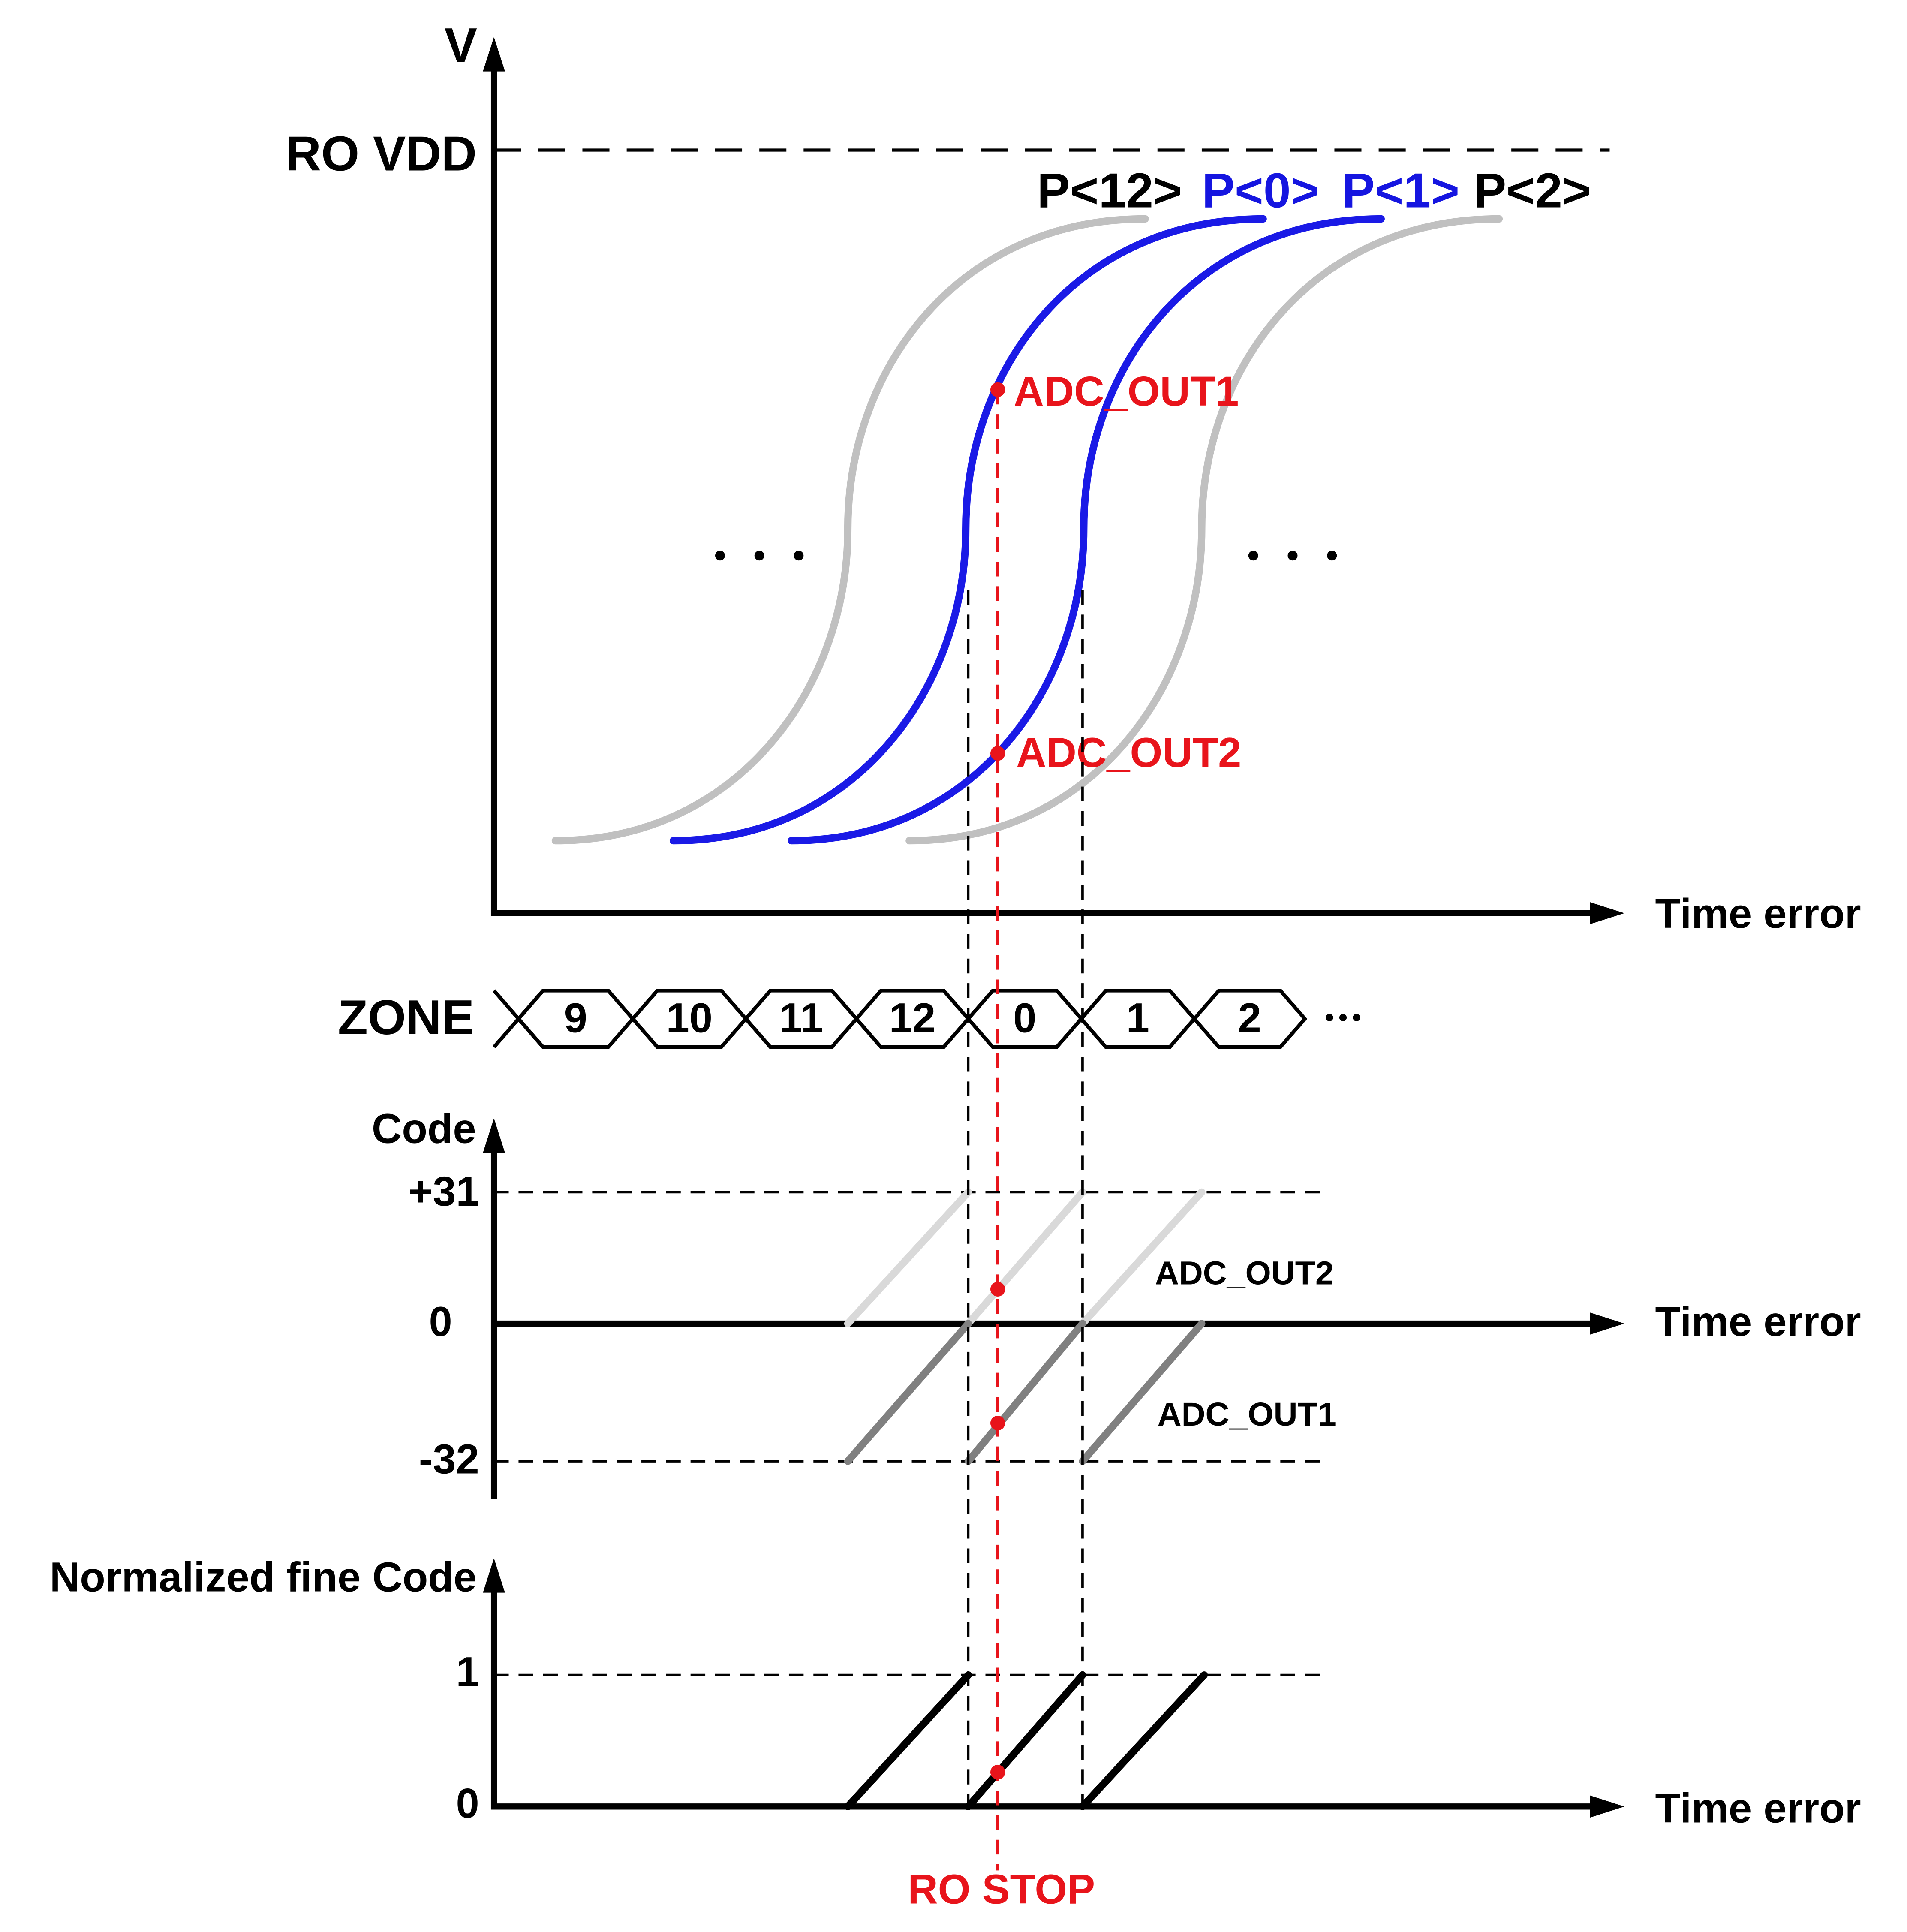  I want to click on tick-label: -32, so click(449, 1459).